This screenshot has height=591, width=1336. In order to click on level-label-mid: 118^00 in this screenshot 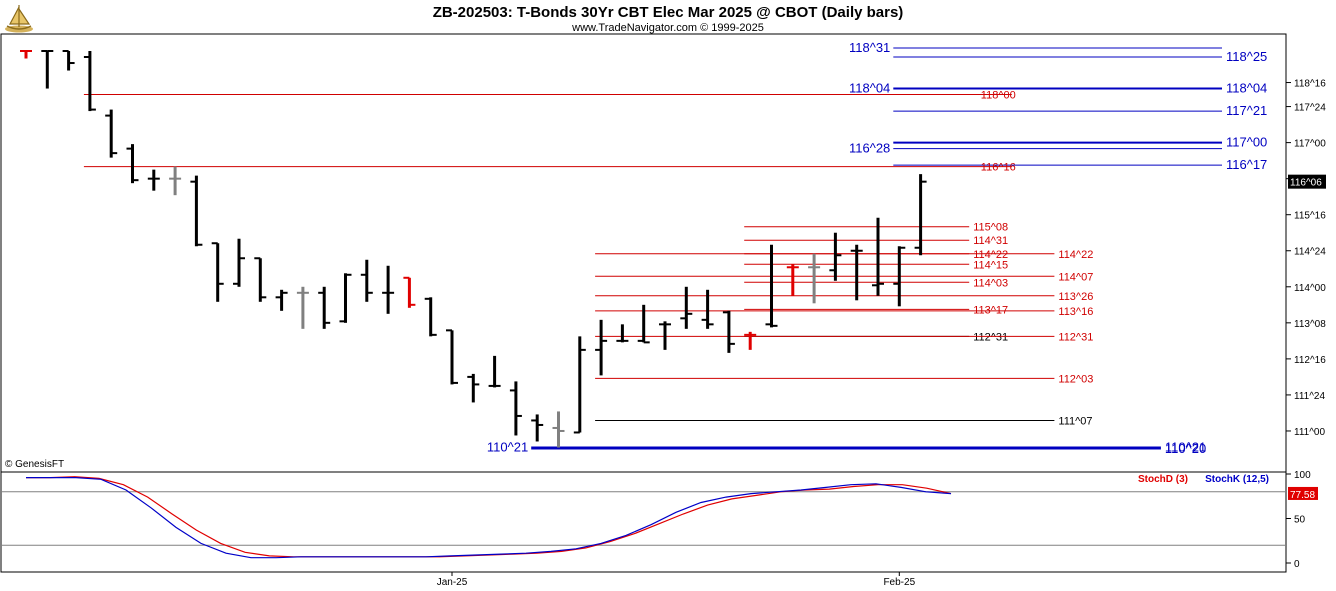, I will do `click(998, 96)`.